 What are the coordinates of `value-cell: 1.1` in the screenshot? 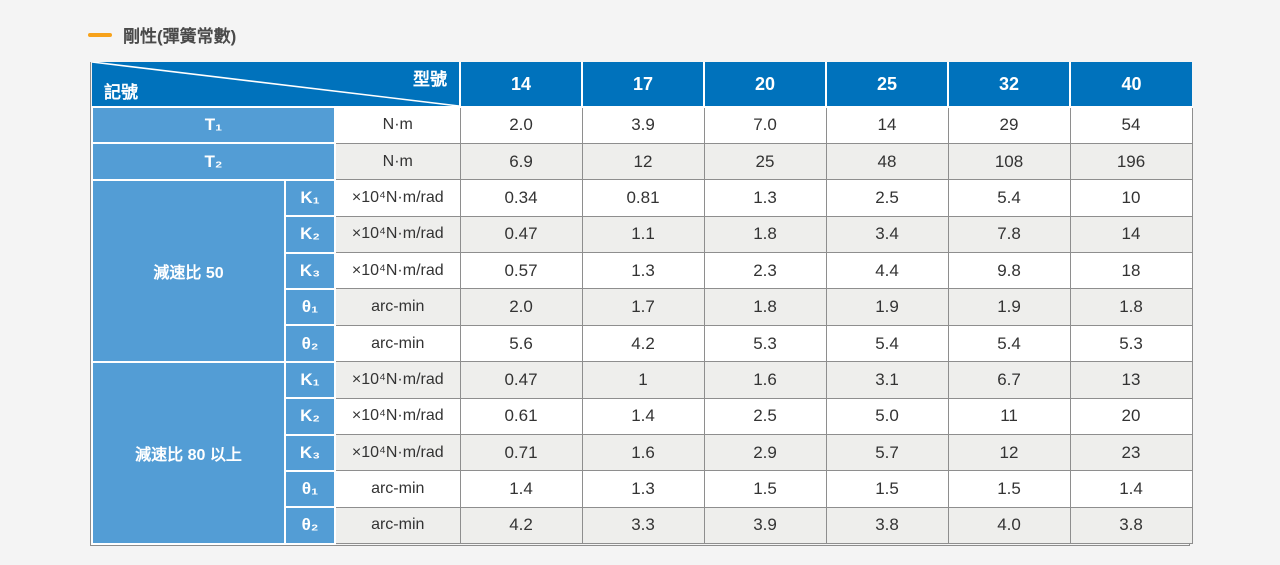 It's located at (643, 234).